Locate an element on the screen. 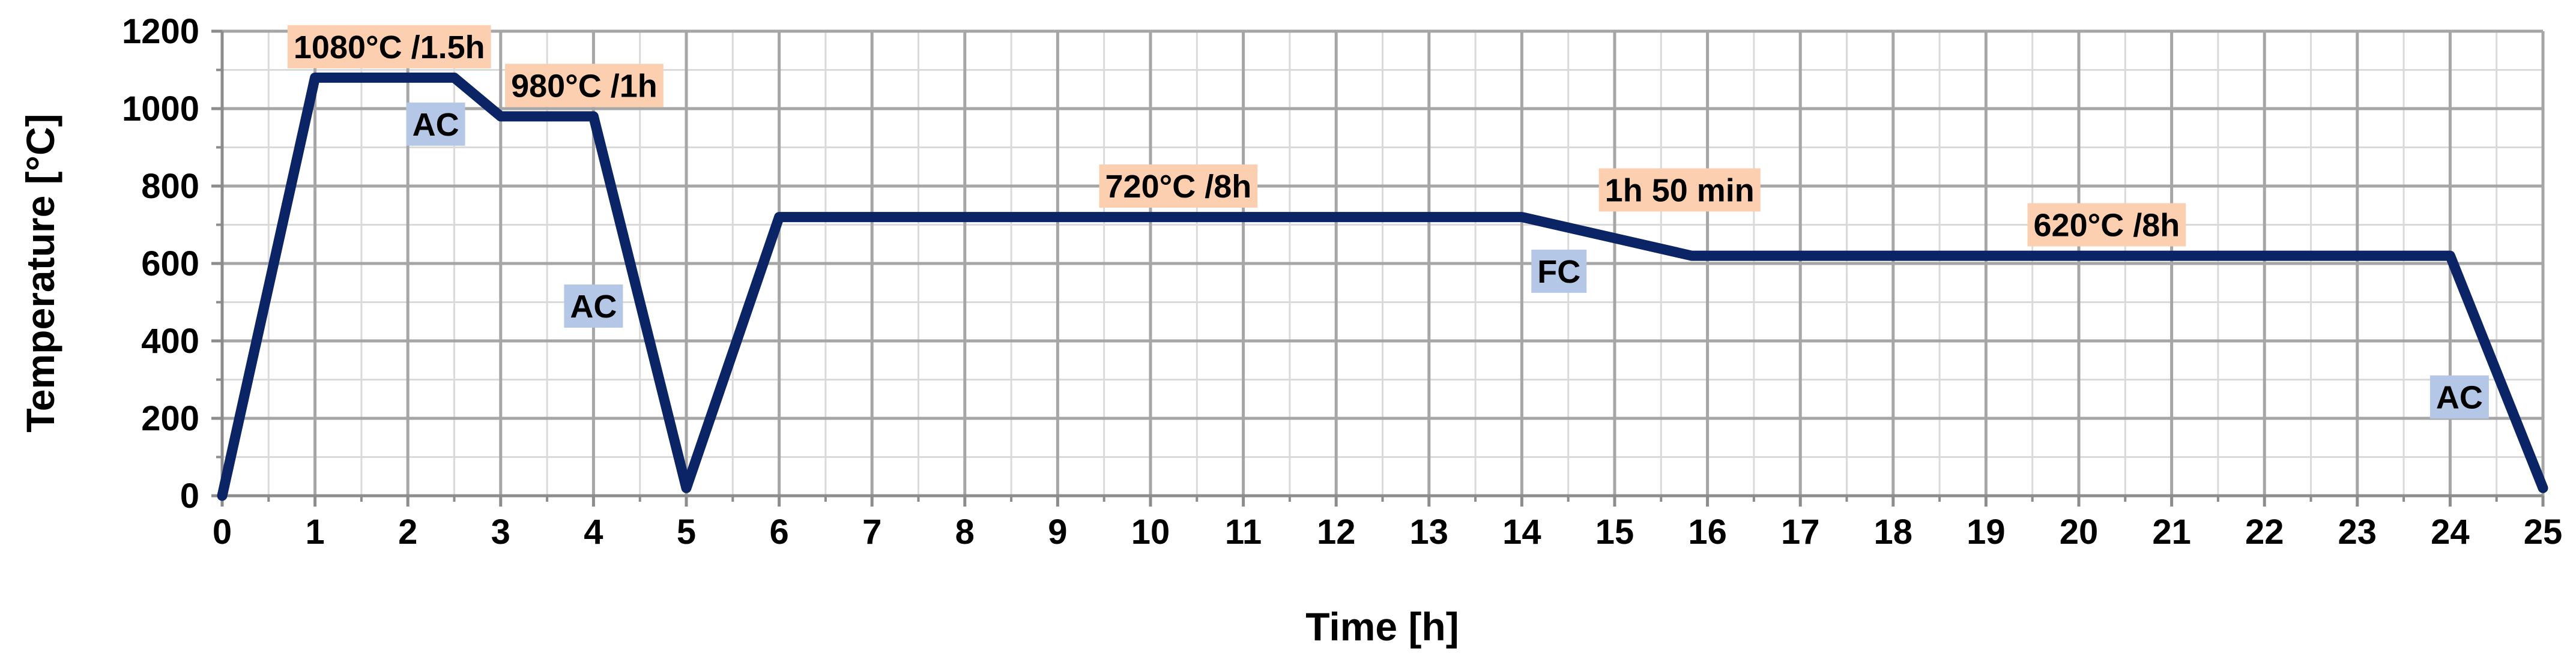  hold-label: 620°C /8h is located at coordinates (2106, 225).